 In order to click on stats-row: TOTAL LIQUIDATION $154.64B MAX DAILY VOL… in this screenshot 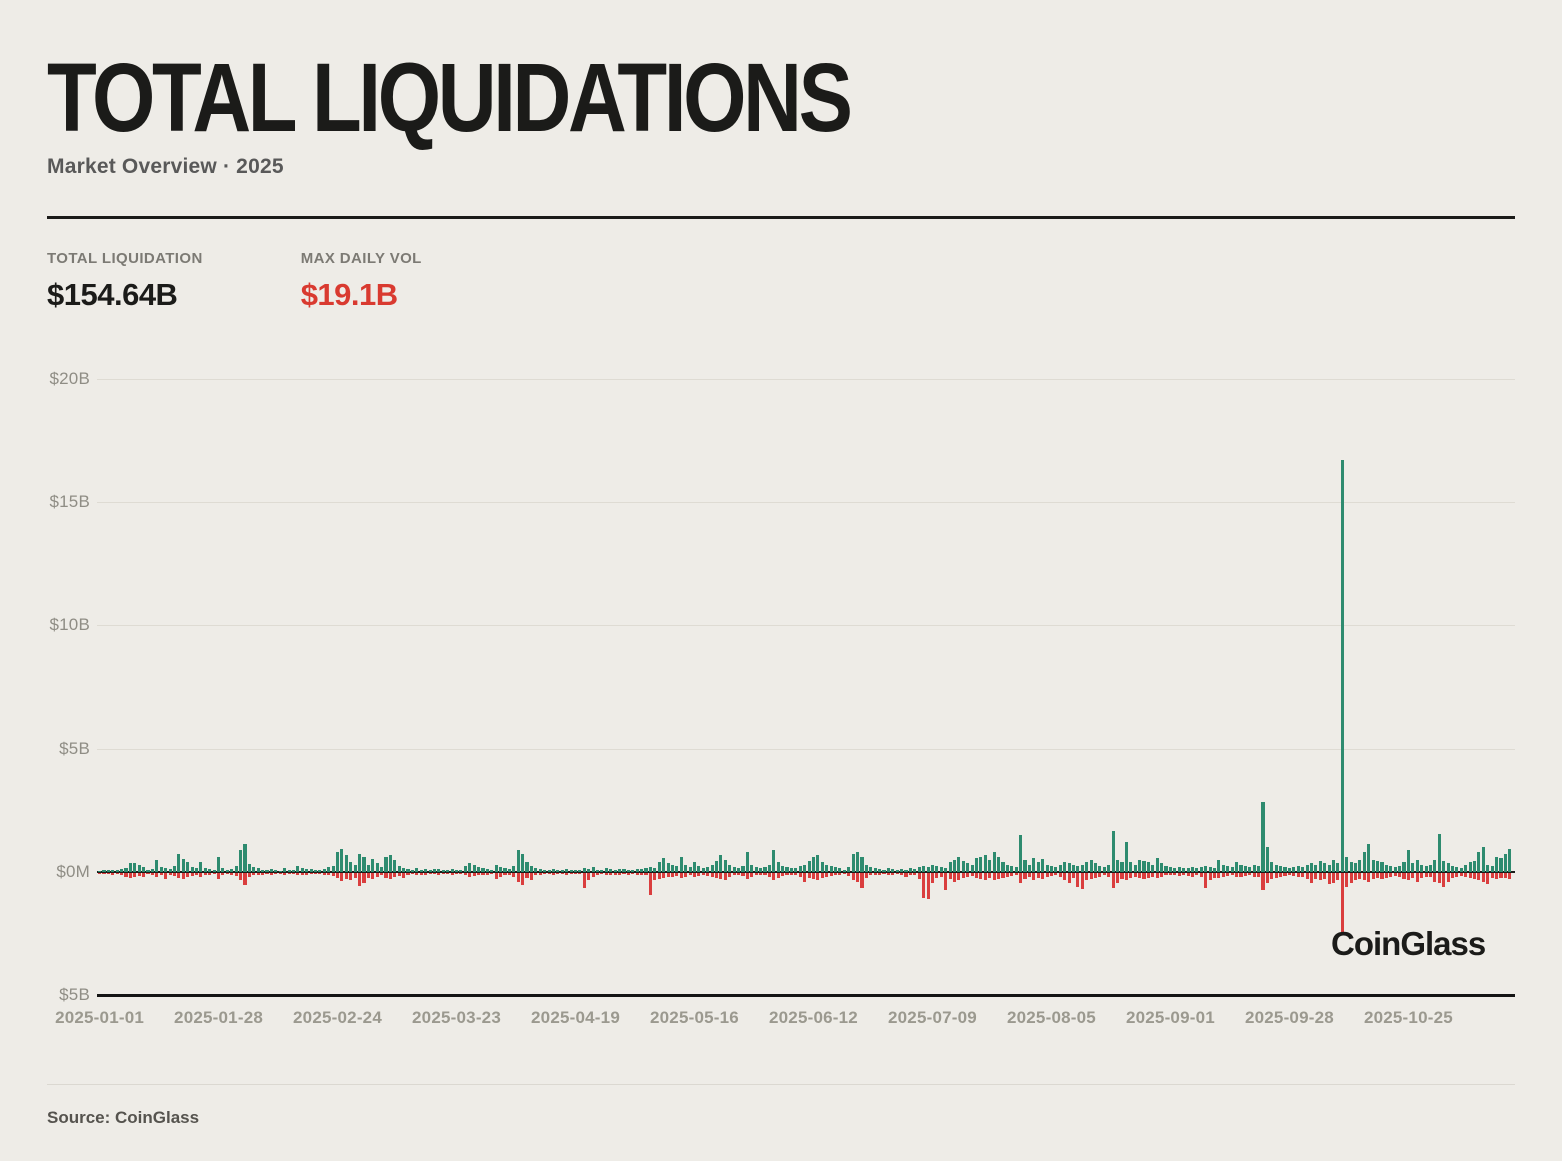, I will do `click(234, 281)`.